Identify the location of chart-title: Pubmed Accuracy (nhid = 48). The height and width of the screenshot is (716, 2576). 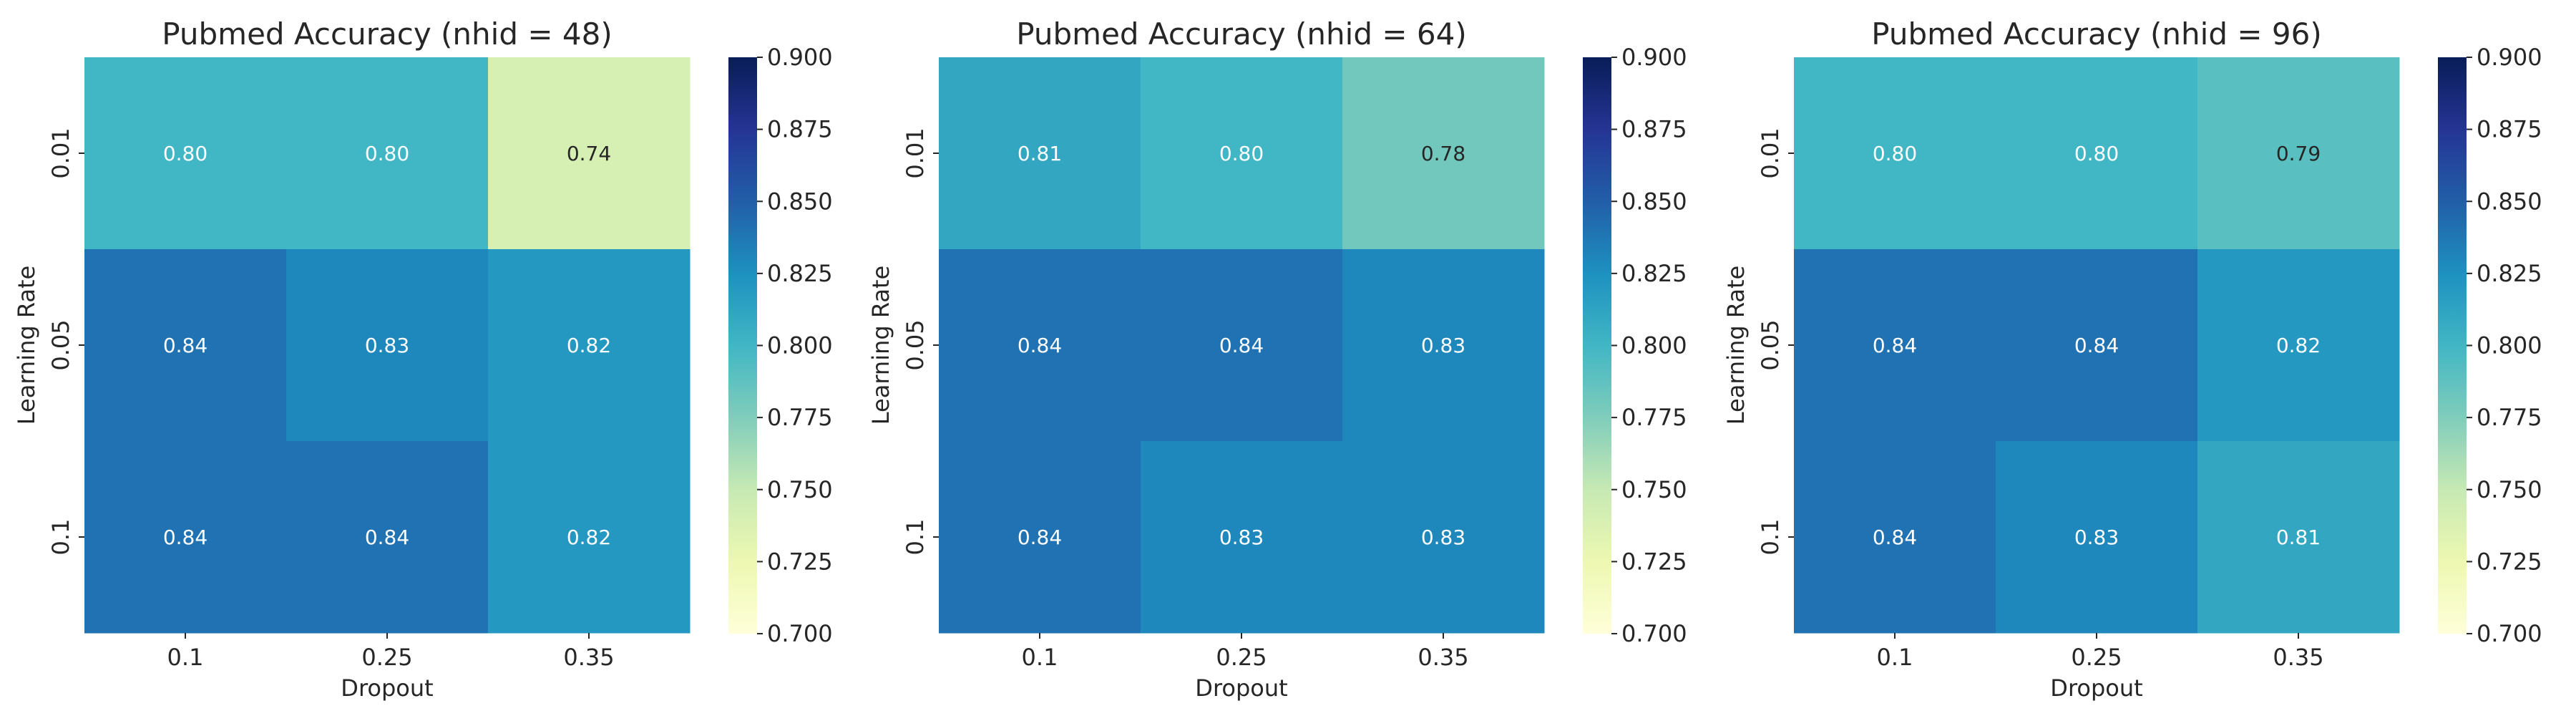
(387, 34).